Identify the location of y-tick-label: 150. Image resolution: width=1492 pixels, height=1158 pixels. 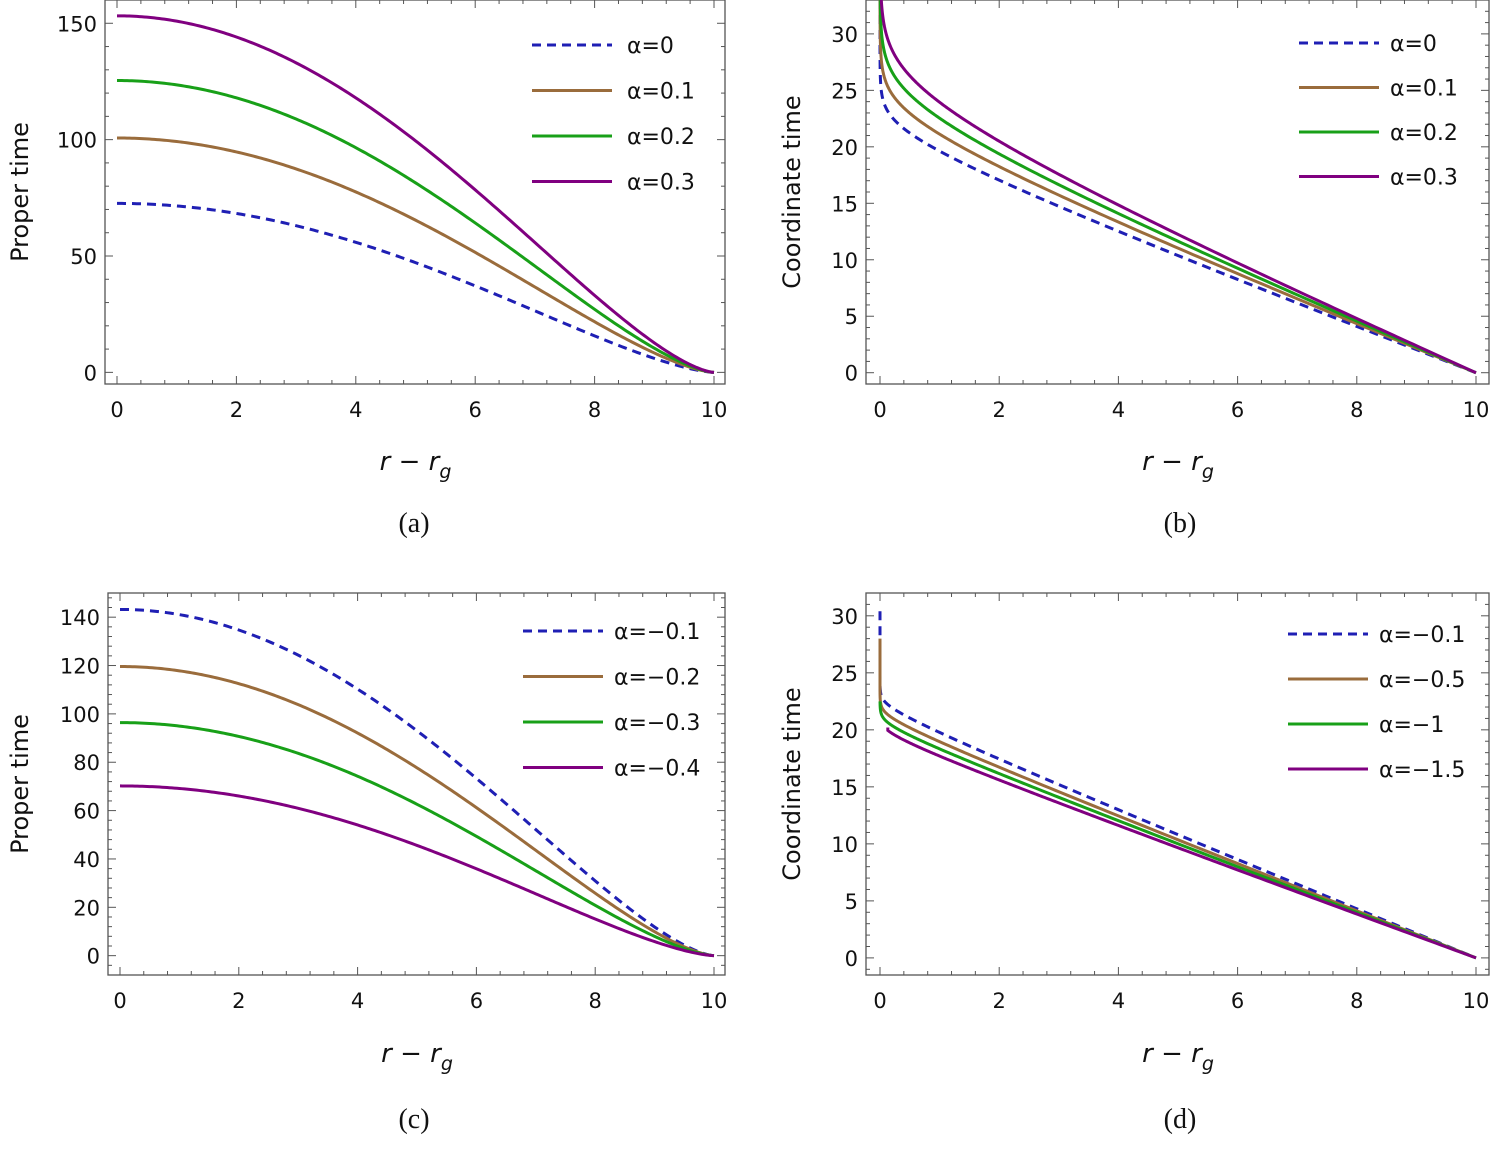
(77, 24).